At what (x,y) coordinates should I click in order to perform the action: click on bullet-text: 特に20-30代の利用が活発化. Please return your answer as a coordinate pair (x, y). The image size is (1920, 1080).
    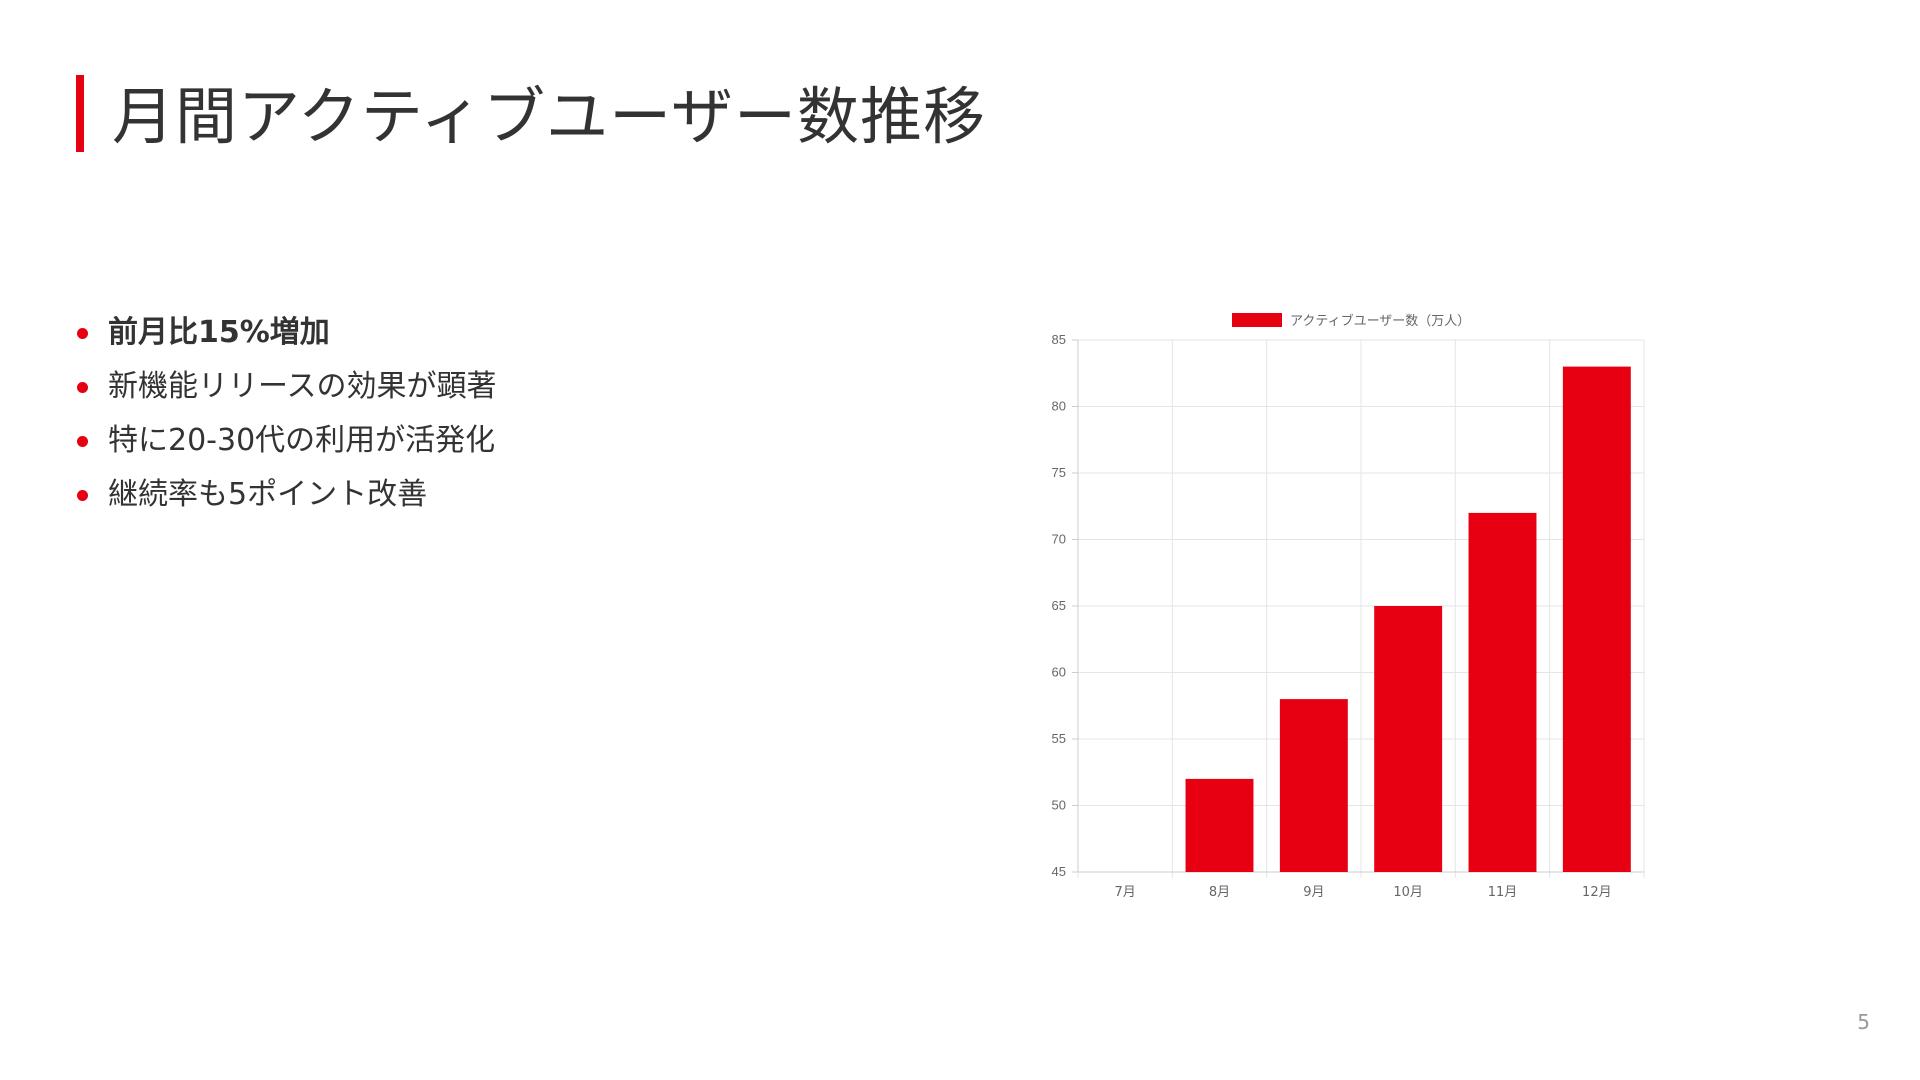
    Looking at the image, I should click on (302, 440).